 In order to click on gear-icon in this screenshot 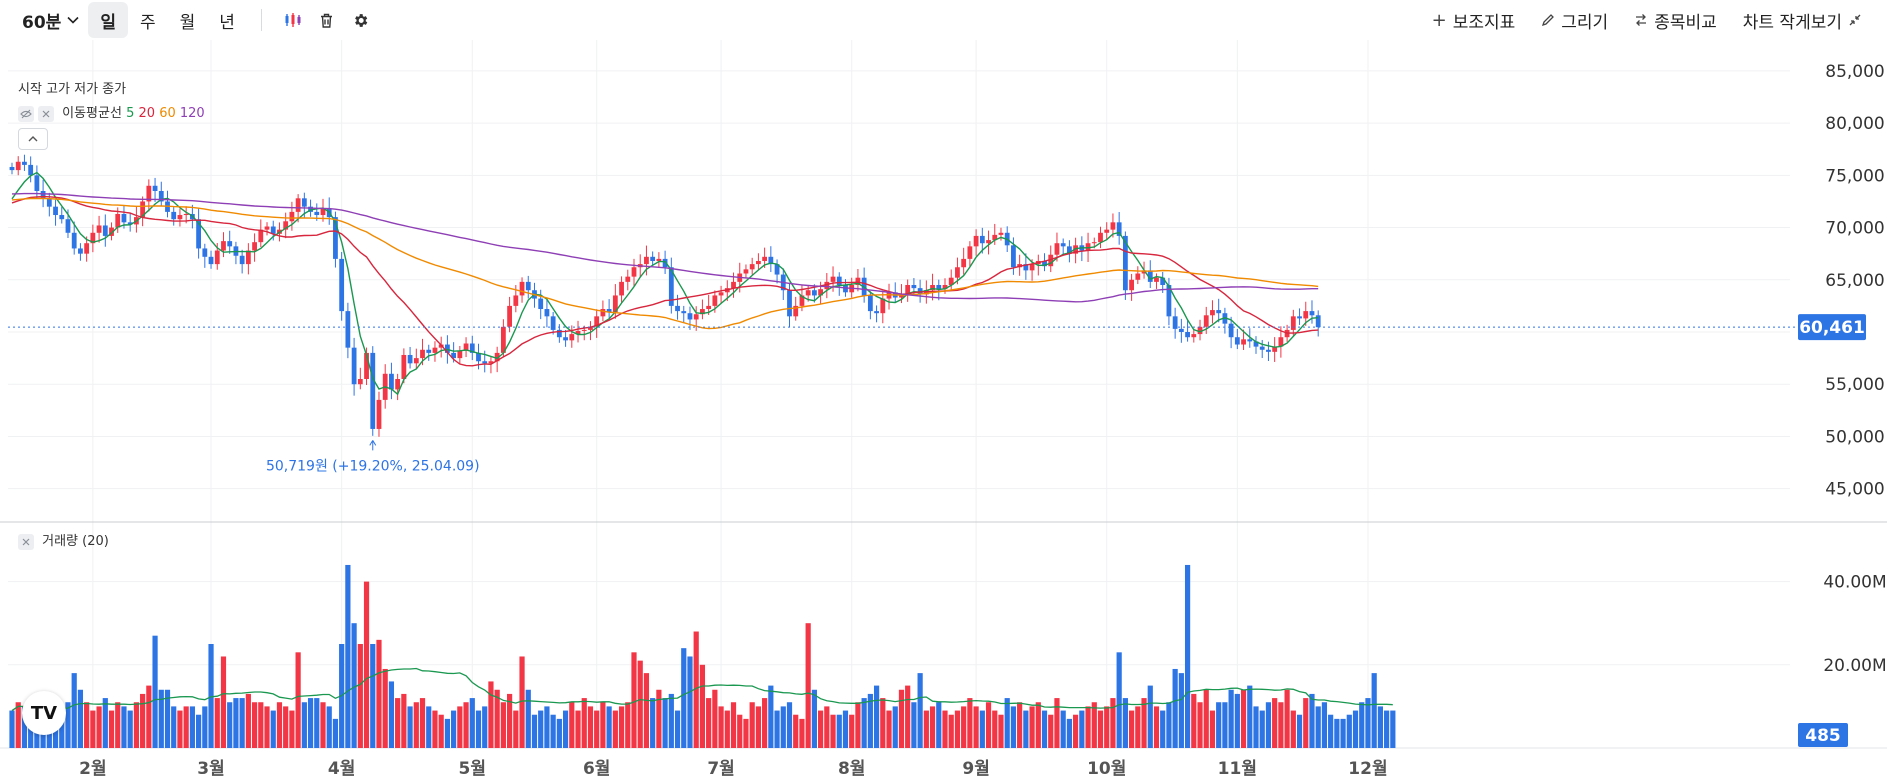, I will do `click(361, 20)`.